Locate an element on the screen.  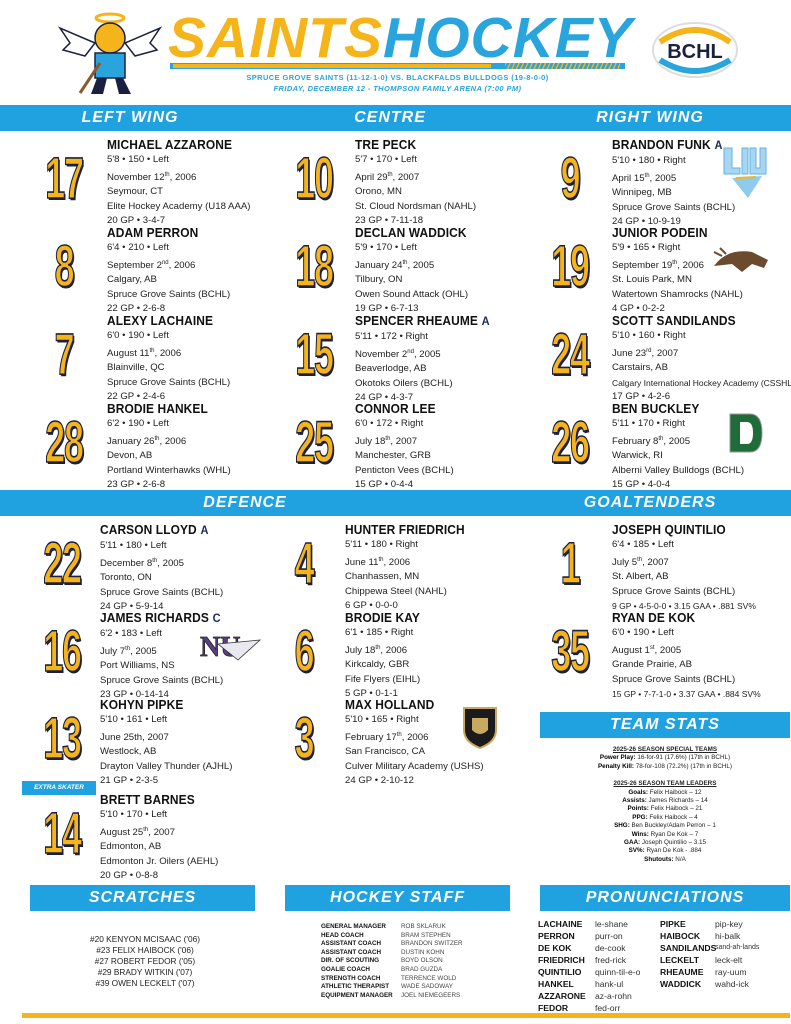
player-hometown: Port Williams, NS is located at coordinates (137, 666).